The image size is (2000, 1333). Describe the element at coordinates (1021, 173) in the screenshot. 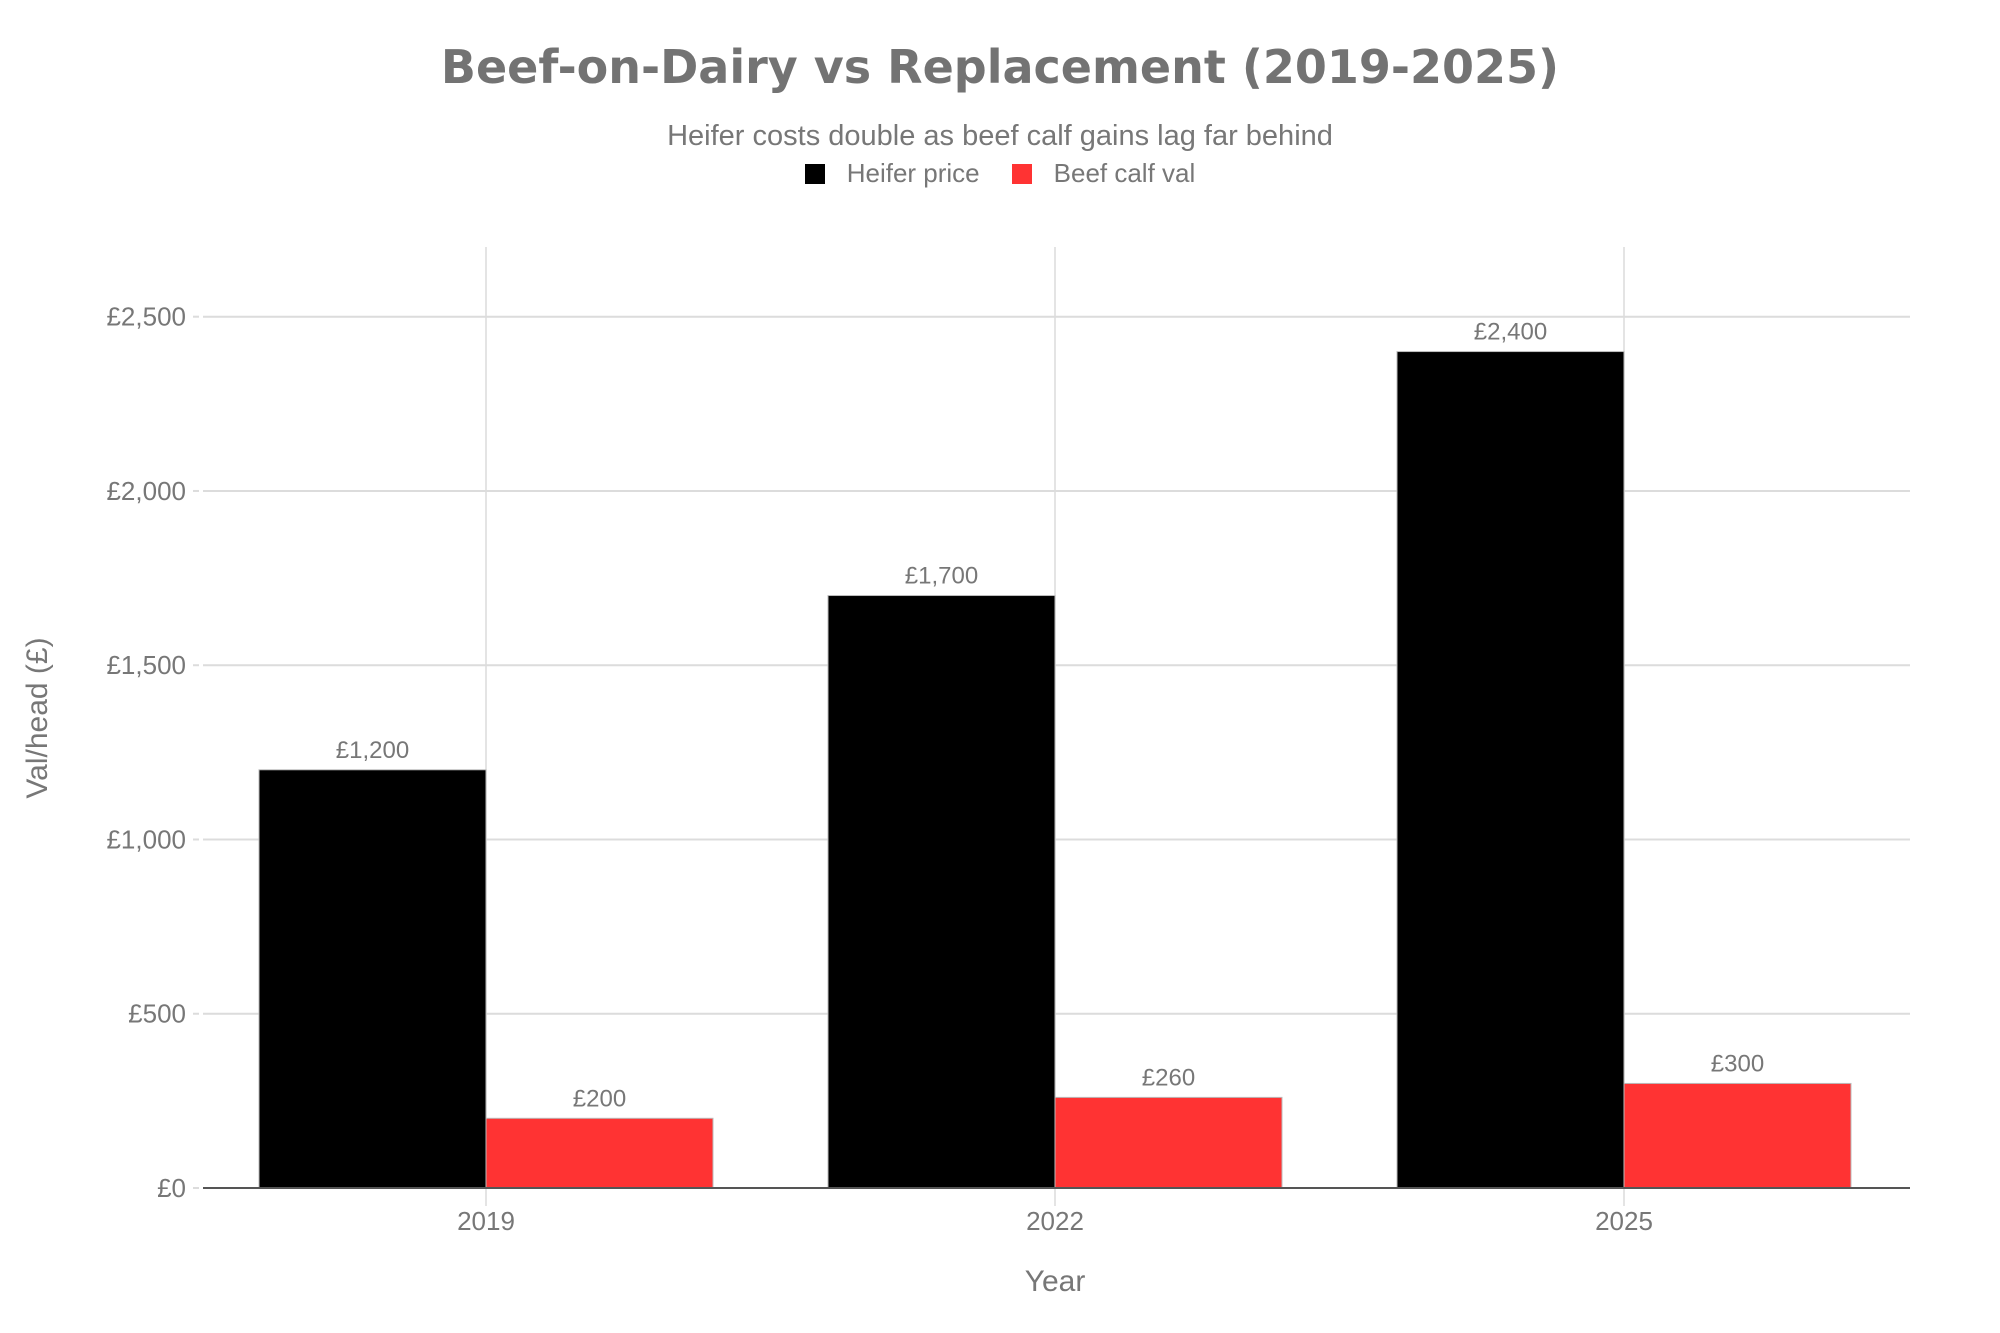

I see `legend-swatch-beef-calf` at that location.